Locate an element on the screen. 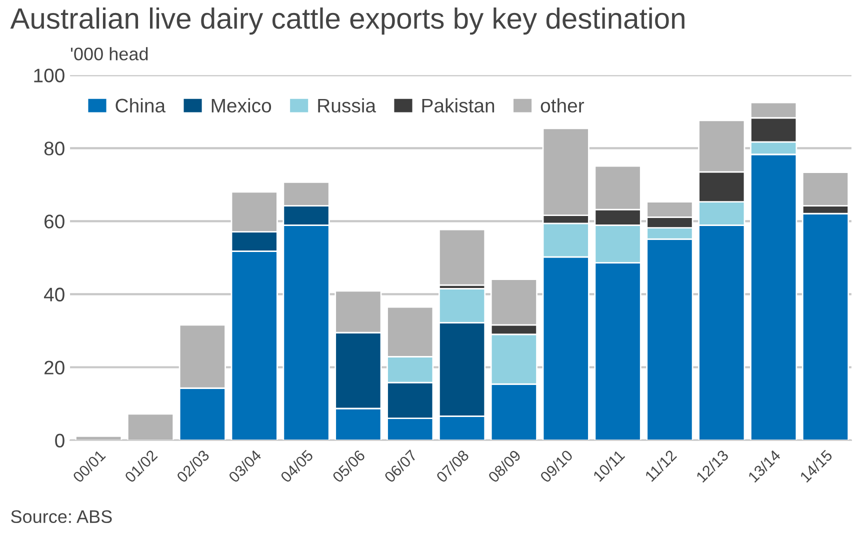  y-tick-label: 0 is located at coordinates (59, 441).